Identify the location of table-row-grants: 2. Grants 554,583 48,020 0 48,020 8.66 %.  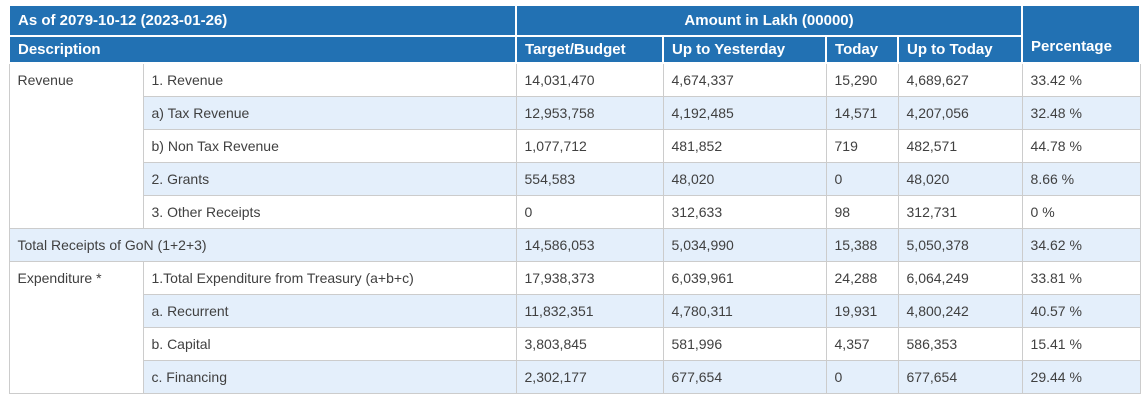
(575, 179).